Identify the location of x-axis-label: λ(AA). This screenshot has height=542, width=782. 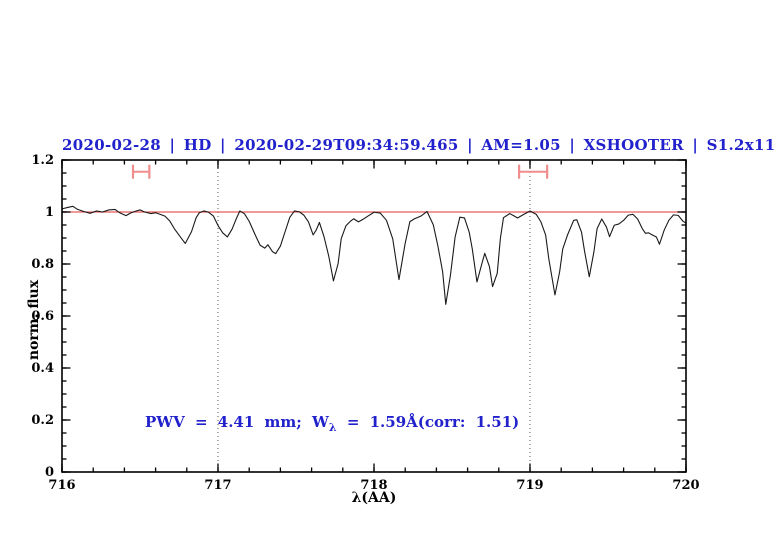
(374, 498).